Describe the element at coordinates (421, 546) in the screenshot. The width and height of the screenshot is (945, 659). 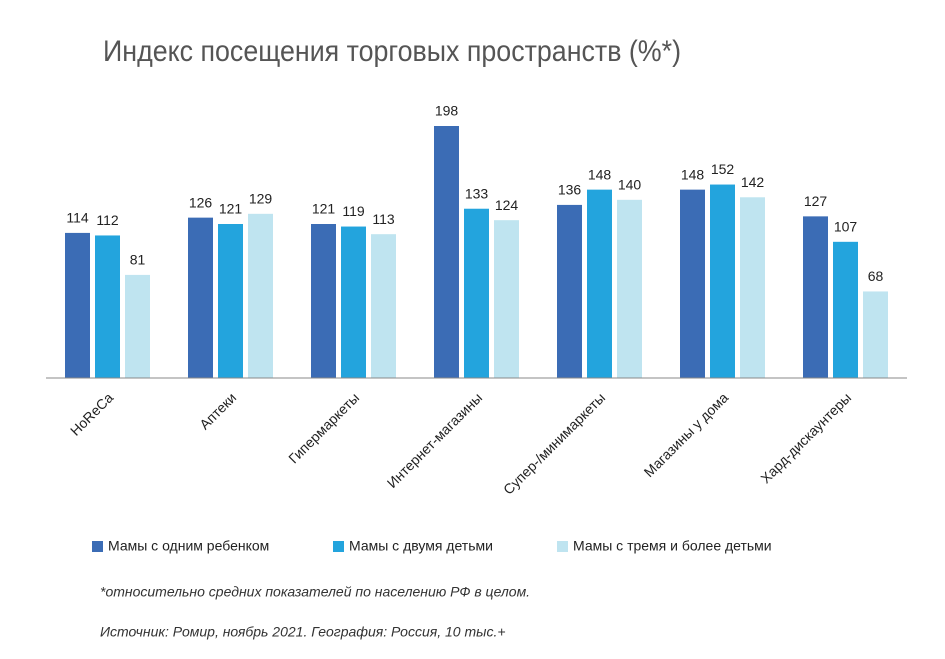
I see `legend-label: Мамы с двумя детьми` at that location.